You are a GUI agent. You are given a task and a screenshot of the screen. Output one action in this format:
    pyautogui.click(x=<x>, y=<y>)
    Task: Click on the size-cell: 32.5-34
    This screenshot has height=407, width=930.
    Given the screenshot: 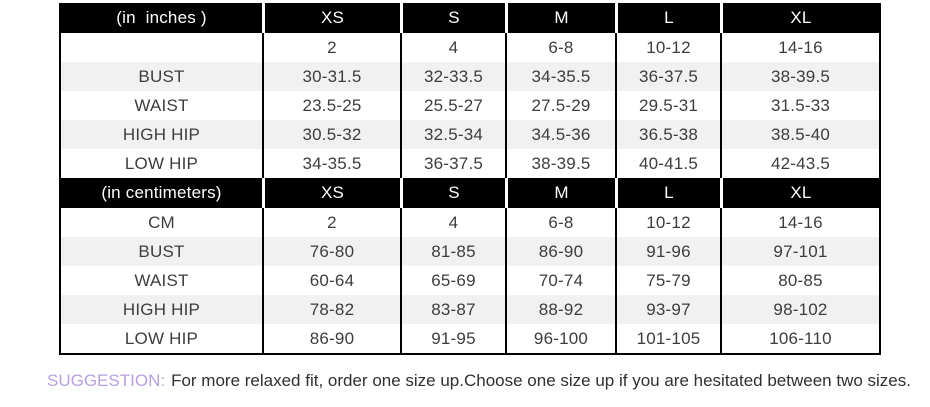 What is the action you would take?
    pyautogui.click(x=452, y=134)
    